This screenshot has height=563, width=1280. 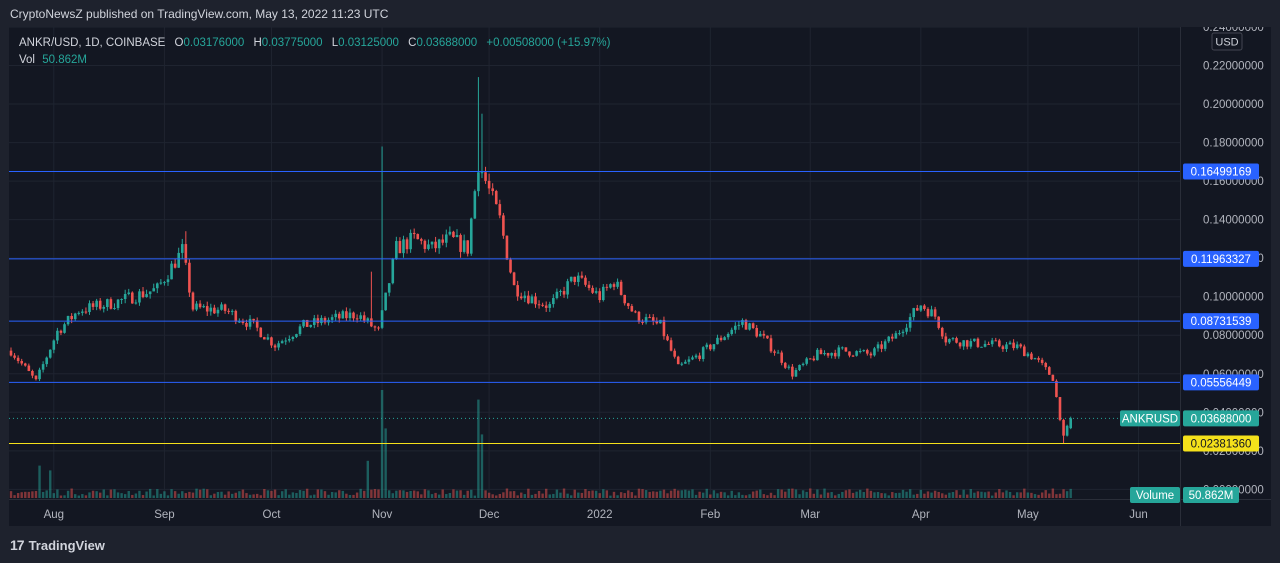 What do you see at coordinates (66, 545) in the screenshot?
I see `footer-brand-text: TradingView` at bounding box center [66, 545].